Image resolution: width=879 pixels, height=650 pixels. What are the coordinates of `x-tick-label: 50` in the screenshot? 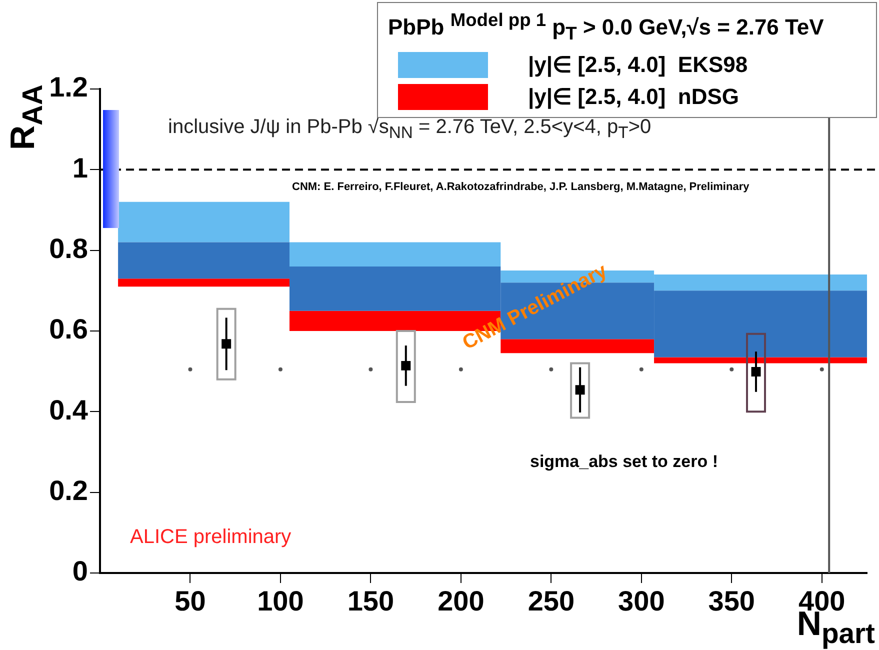 It's located at (190, 601).